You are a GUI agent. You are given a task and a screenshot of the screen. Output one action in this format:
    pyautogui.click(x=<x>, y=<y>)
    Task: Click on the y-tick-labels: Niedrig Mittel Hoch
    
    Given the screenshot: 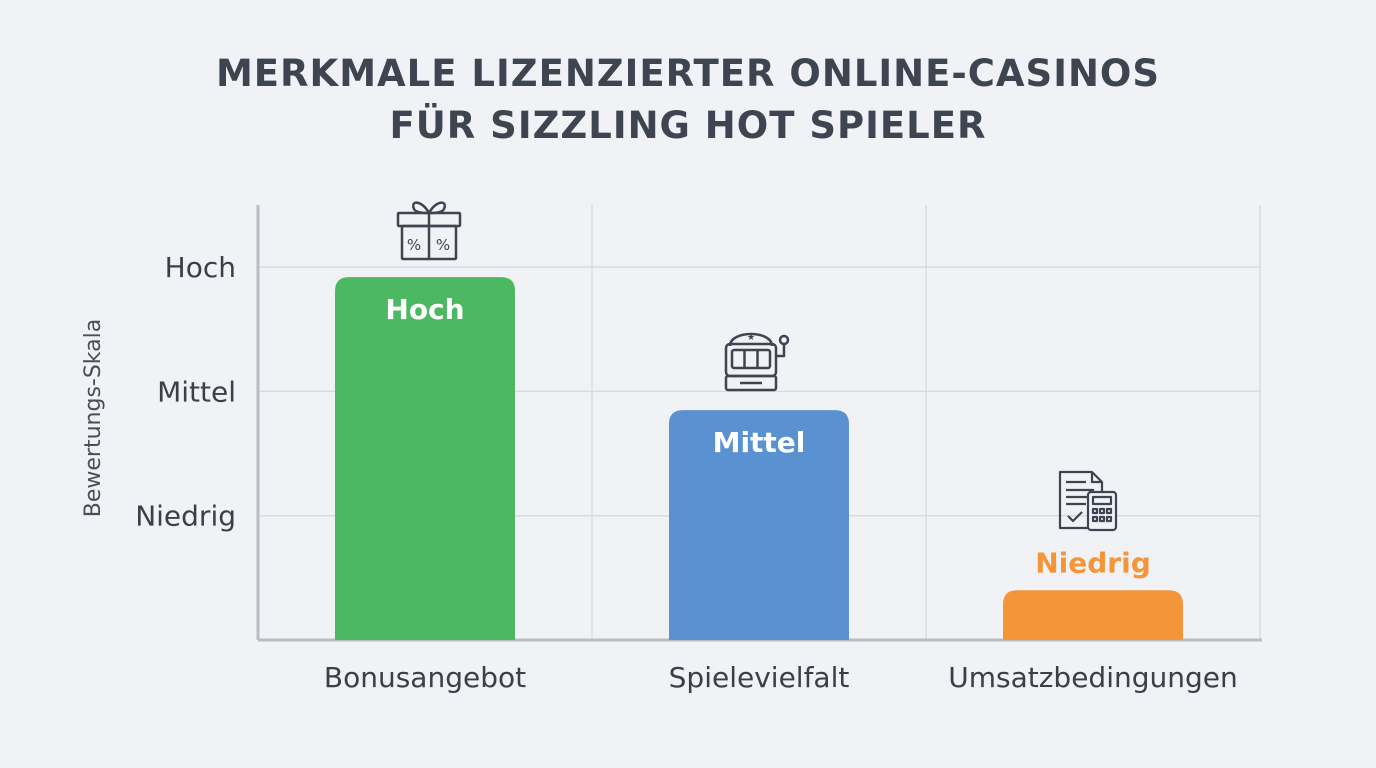 What is the action you would take?
    pyautogui.click(x=185, y=392)
    